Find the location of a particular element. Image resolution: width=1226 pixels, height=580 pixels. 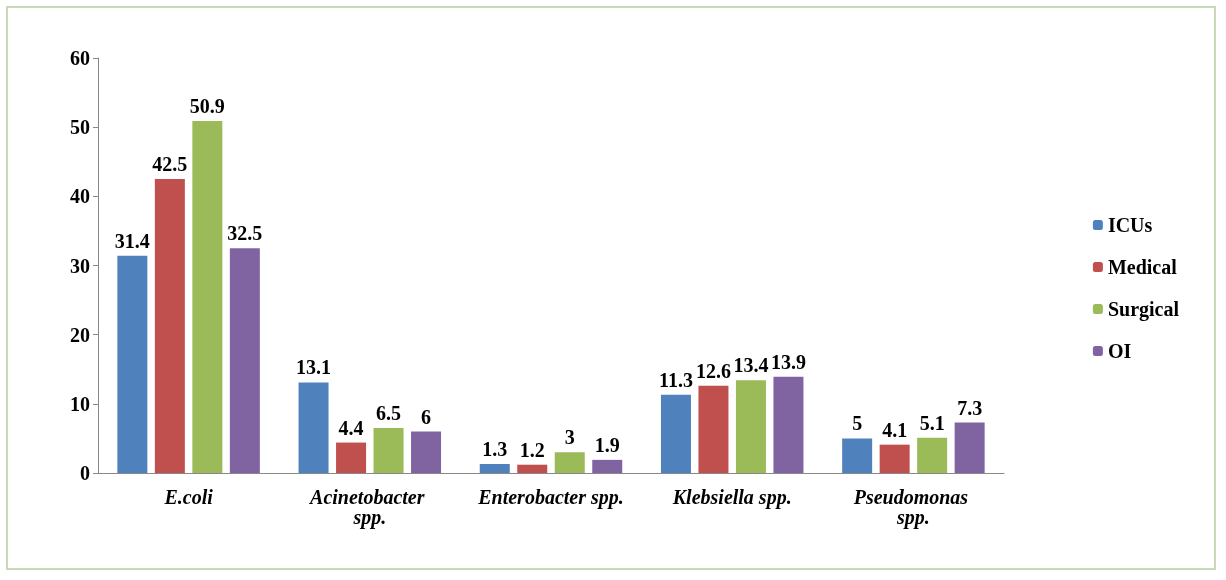

y-tick-label: 10 is located at coordinates (80, 403).